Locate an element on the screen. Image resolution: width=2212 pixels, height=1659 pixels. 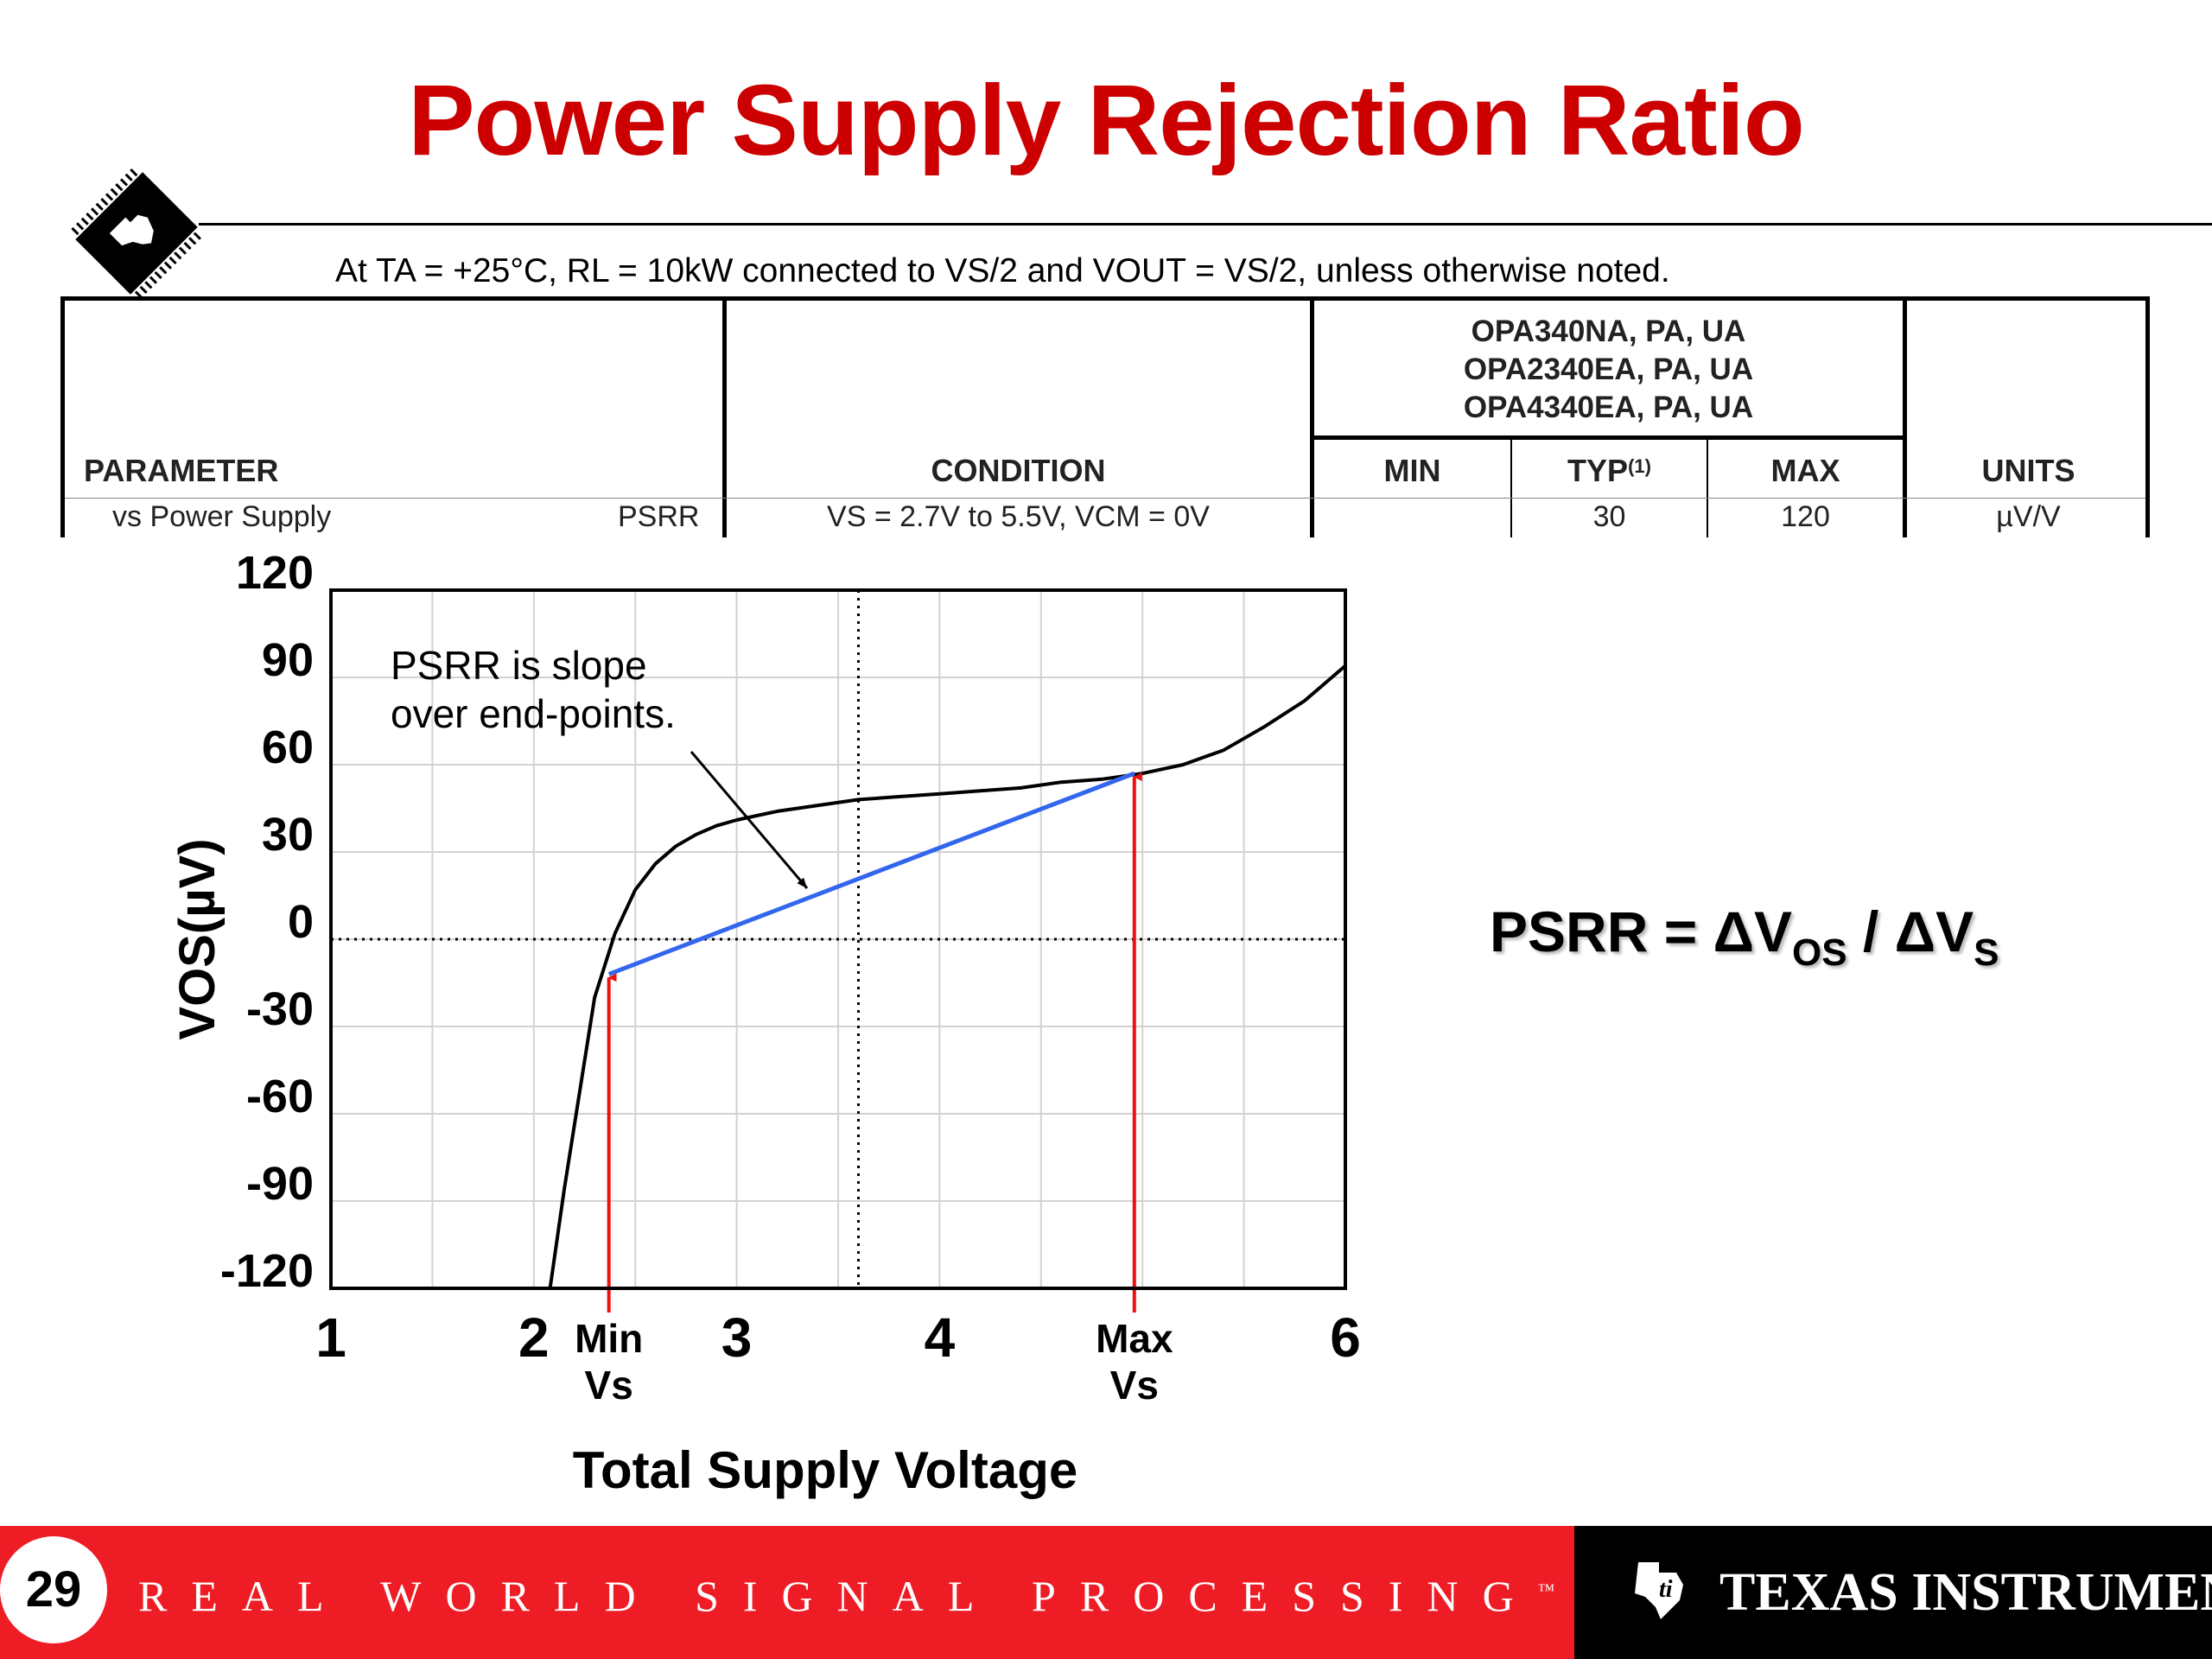
min-vs-label-line: Min is located at coordinates (609, 1338).